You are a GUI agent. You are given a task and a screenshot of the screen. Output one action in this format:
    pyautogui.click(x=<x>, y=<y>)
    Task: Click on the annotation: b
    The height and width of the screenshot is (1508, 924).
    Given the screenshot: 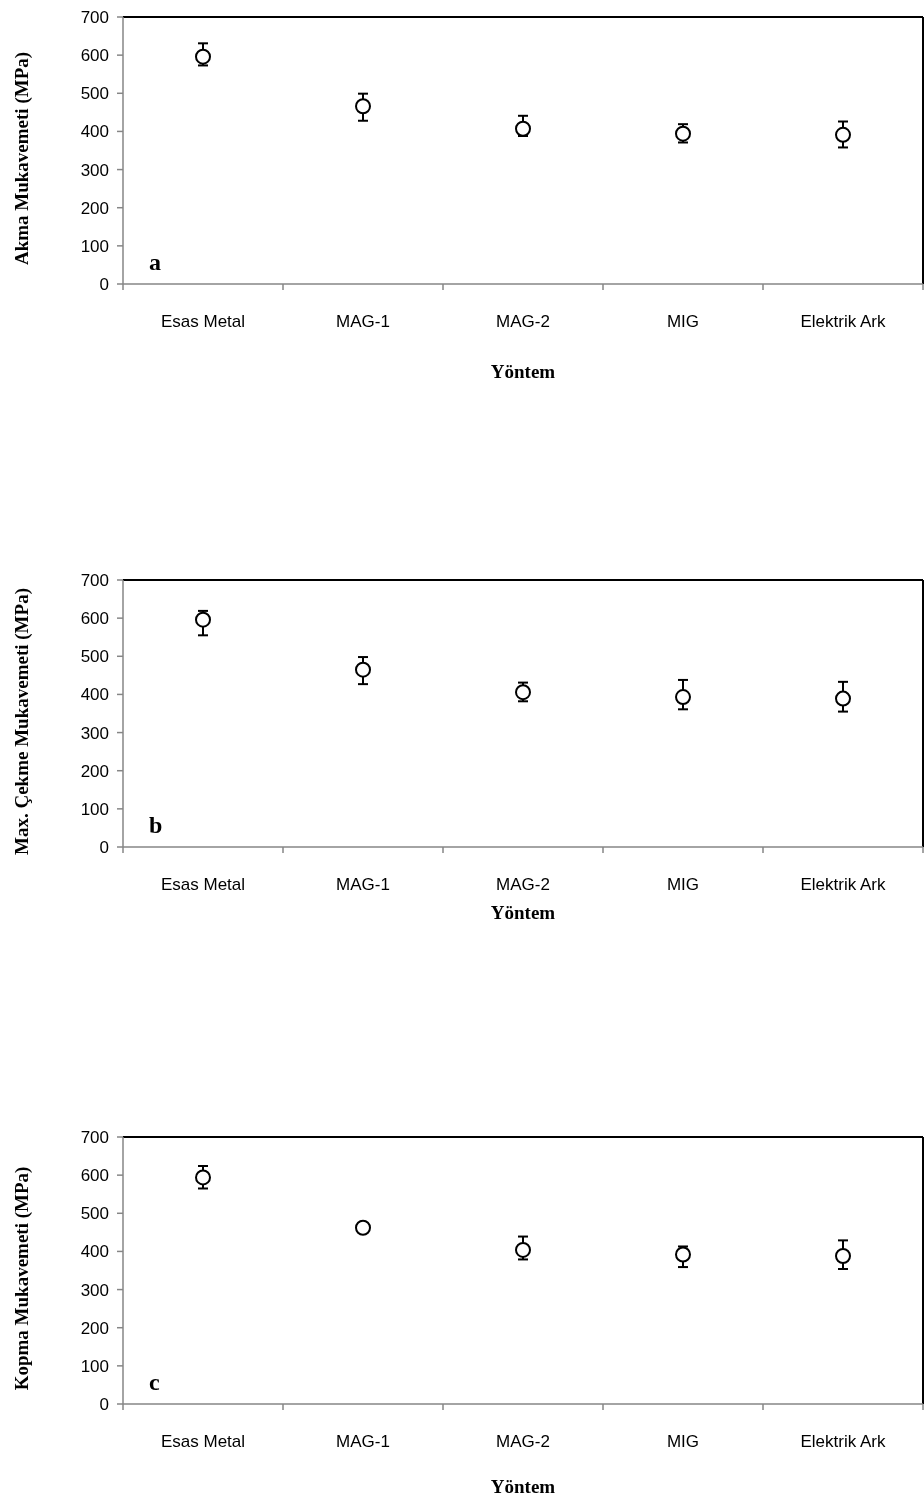 What is the action you would take?
    pyautogui.click(x=156, y=825)
    